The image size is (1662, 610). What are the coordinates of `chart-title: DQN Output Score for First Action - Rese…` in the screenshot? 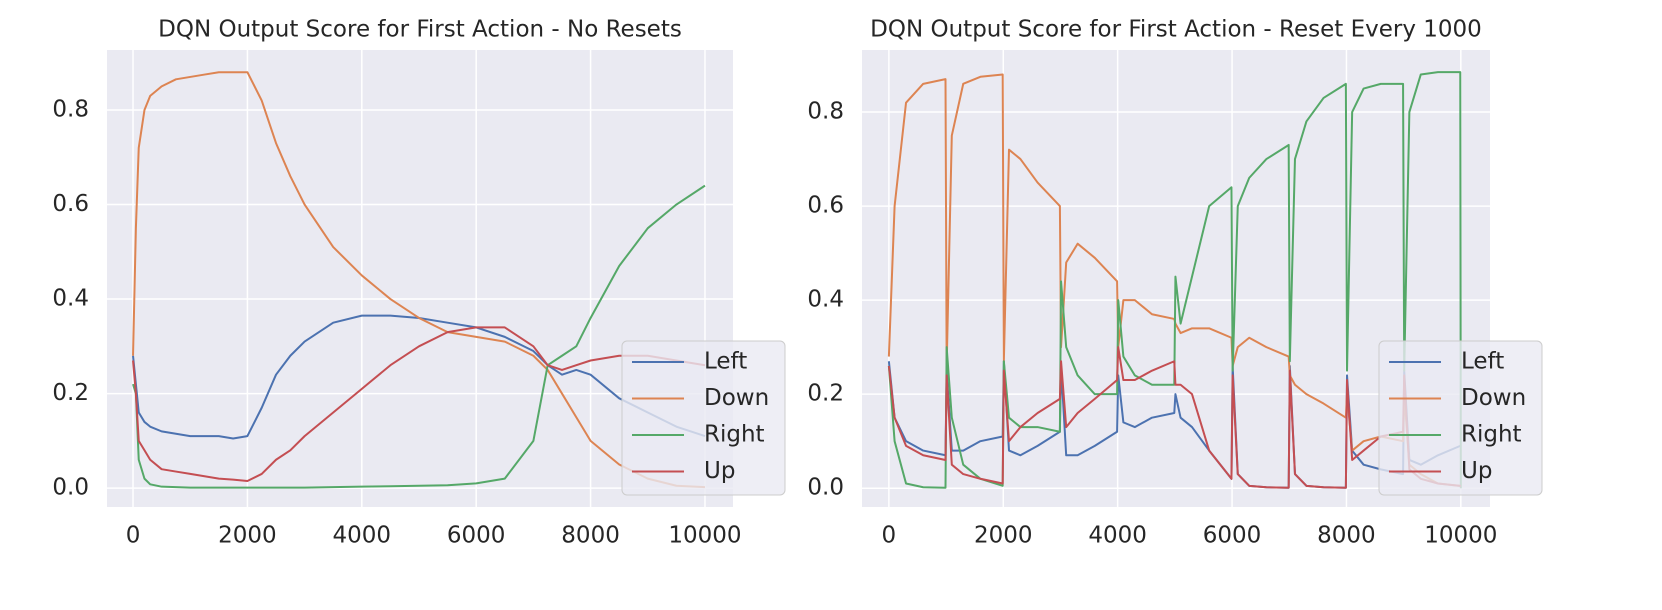 It's located at (1176, 30).